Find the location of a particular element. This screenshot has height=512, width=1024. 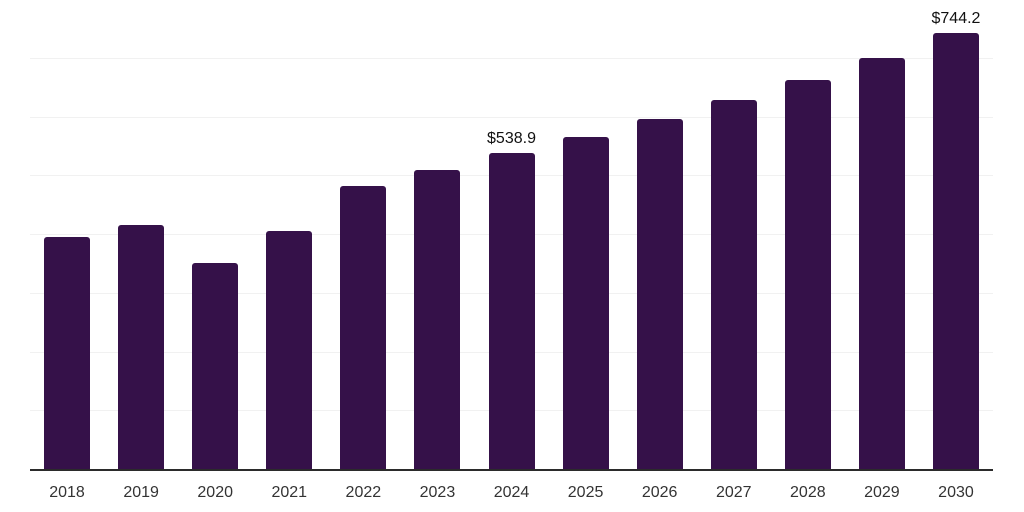

bar-band-2023 is located at coordinates (437, 235).